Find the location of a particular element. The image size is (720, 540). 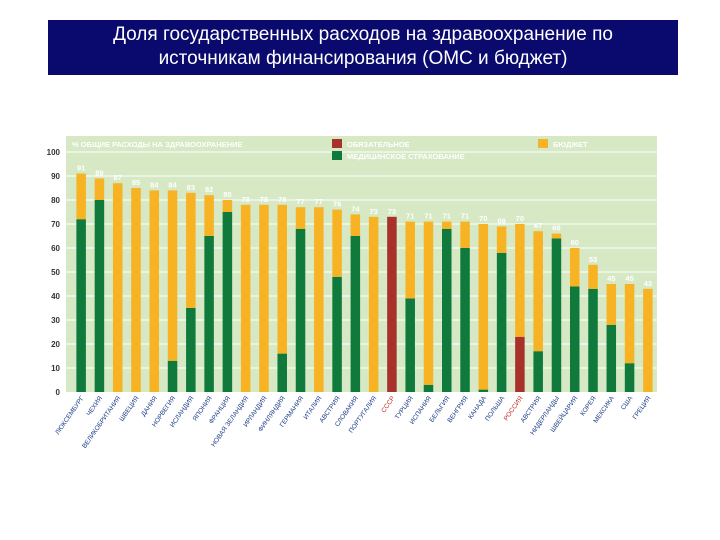

bar-total-label: 83 is located at coordinates (191, 187).